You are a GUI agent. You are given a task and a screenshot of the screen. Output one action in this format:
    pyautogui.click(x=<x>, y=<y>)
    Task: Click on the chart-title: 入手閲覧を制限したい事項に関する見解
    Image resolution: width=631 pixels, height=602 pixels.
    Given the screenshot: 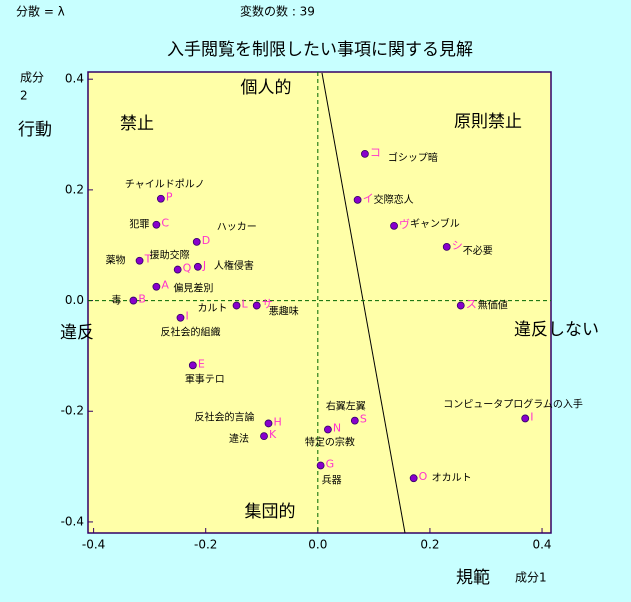 What is the action you would take?
    pyautogui.click(x=320, y=50)
    